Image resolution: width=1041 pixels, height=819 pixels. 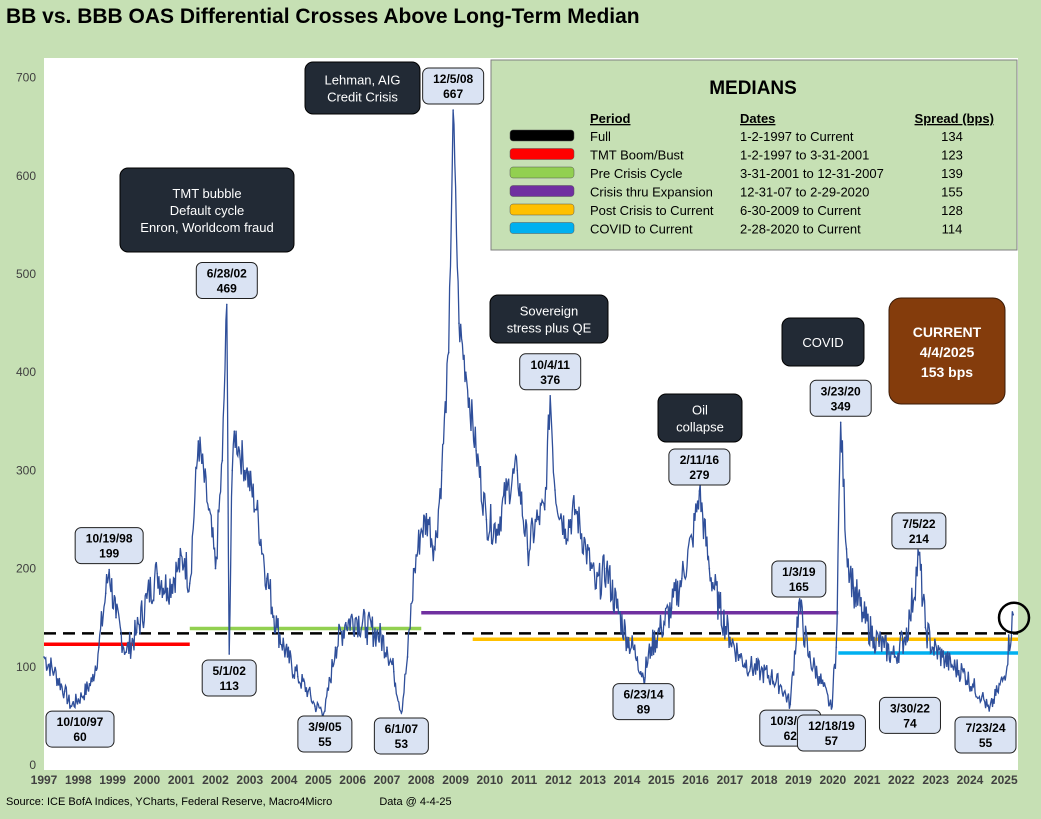 What do you see at coordinates (986, 743) in the screenshot?
I see `annotation-value: 55` at bounding box center [986, 743].